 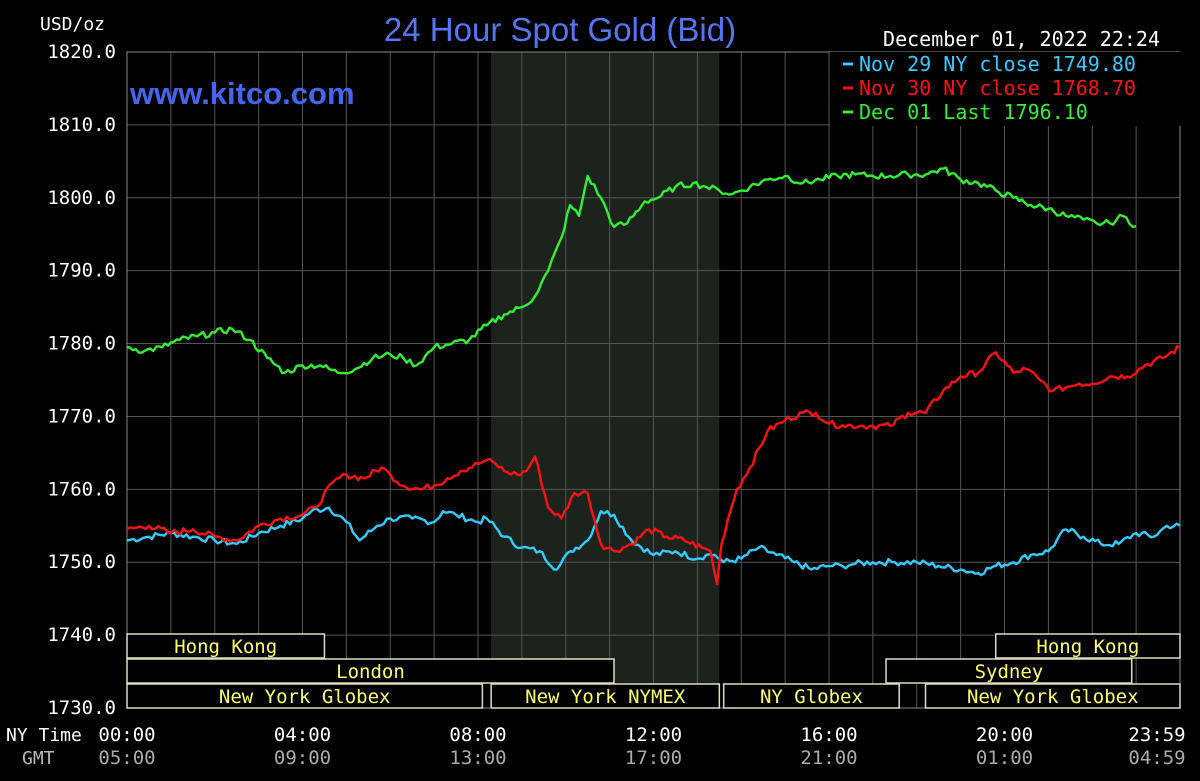 I want to click on session-label: New York NYMEX, so click(x=605, y=697).